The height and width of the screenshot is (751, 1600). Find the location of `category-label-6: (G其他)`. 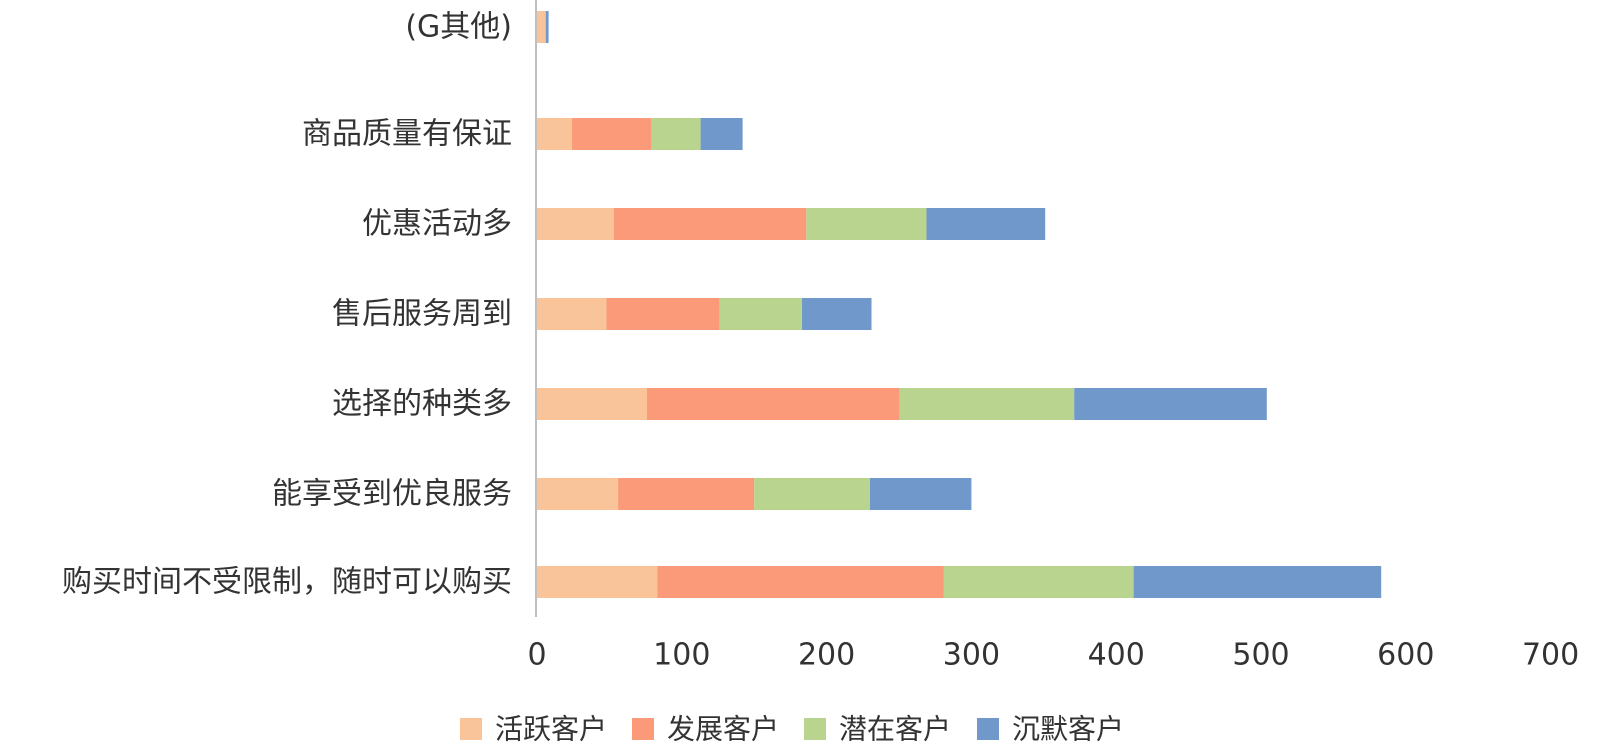

category-label-6: (G其他) is located at coordinates (458, 27).